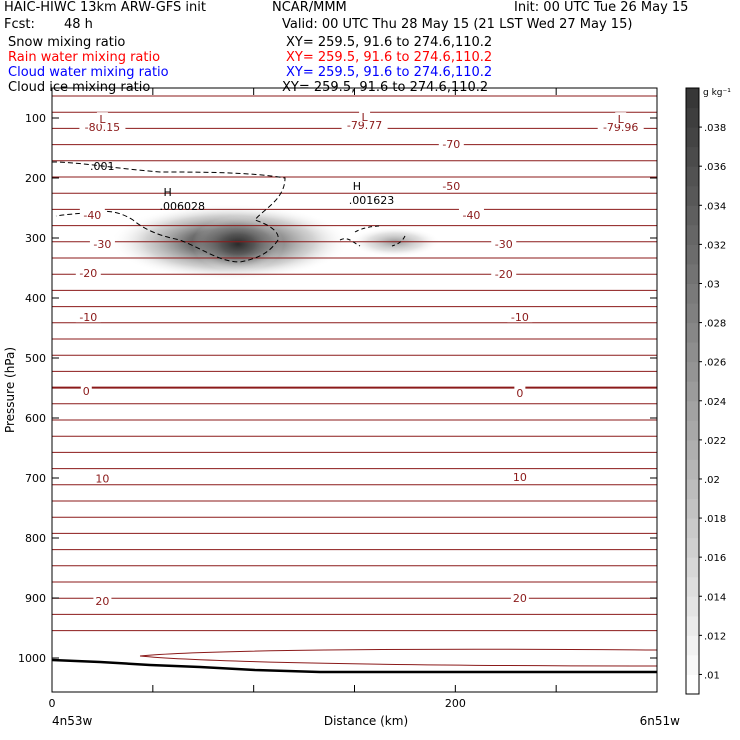 The image size is (740, 740). I want to click on field-xy-rain: XY= 259.5, 91.6 to 274.6,110.2, so click(389, 57).